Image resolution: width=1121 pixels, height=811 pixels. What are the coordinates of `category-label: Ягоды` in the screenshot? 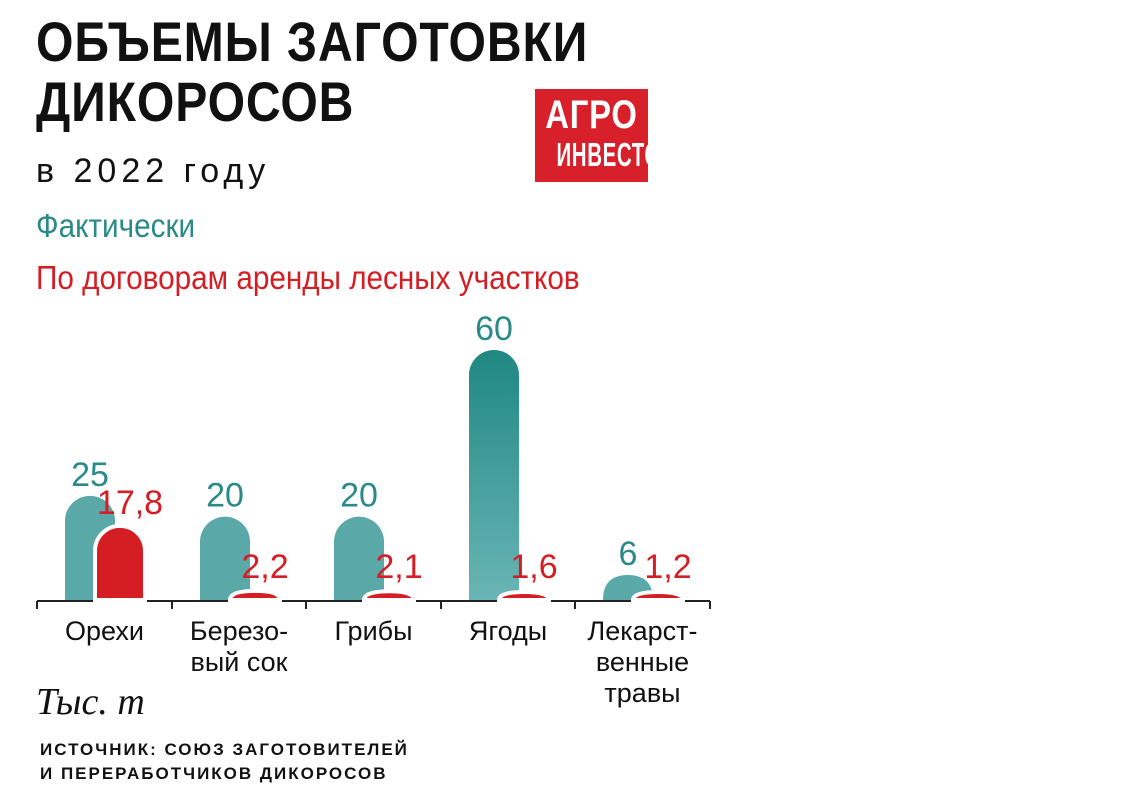 It's located at (508, 631).